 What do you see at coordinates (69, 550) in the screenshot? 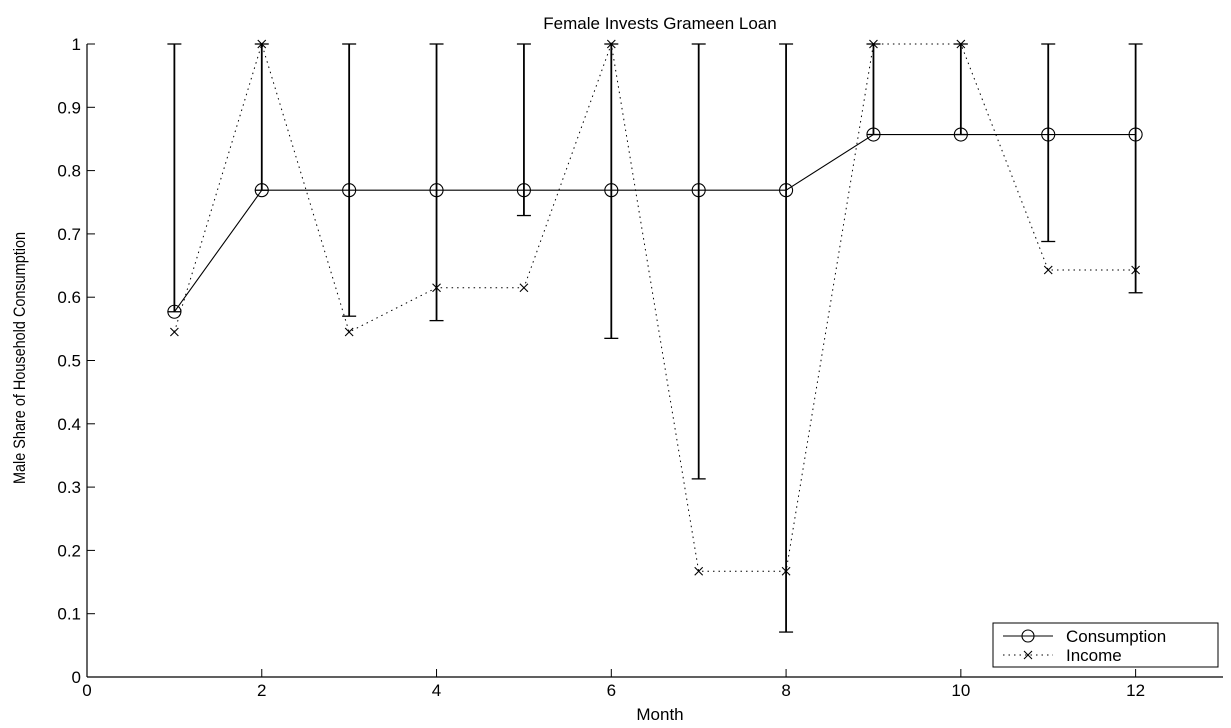
I see `y-tick-label: 0.2` at bounding box center [69, 550].